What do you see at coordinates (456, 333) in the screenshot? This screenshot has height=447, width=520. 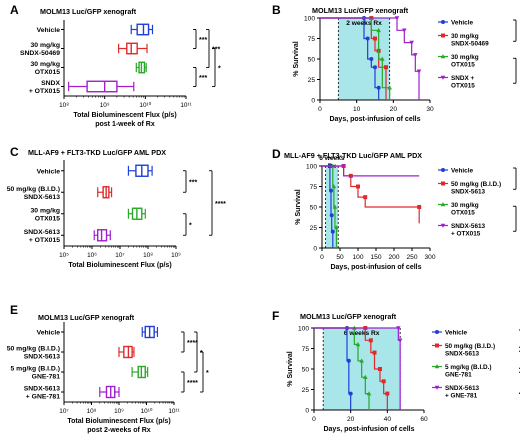 I see `legend-label: Vehicle` at bounding box center [456, 333].